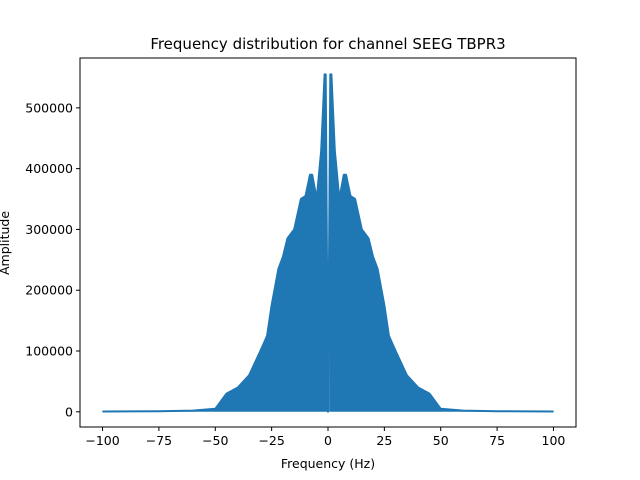 This screenshot has height=480, width=640. Describe the element at coordinates (441, 440) in the screenshot. I see `x-tick-label: 50` at that location.